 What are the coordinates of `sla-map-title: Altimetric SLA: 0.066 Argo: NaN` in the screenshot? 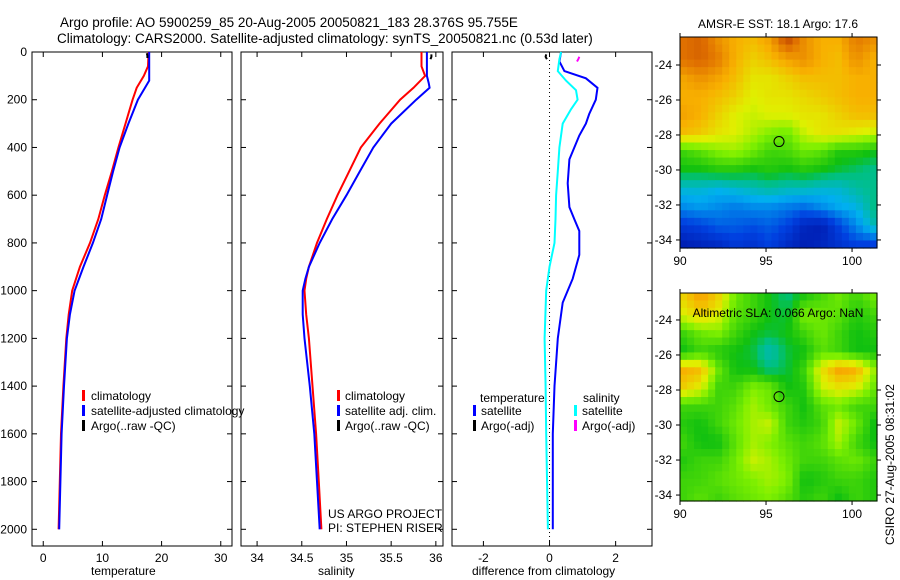 It's located at (778, 313).